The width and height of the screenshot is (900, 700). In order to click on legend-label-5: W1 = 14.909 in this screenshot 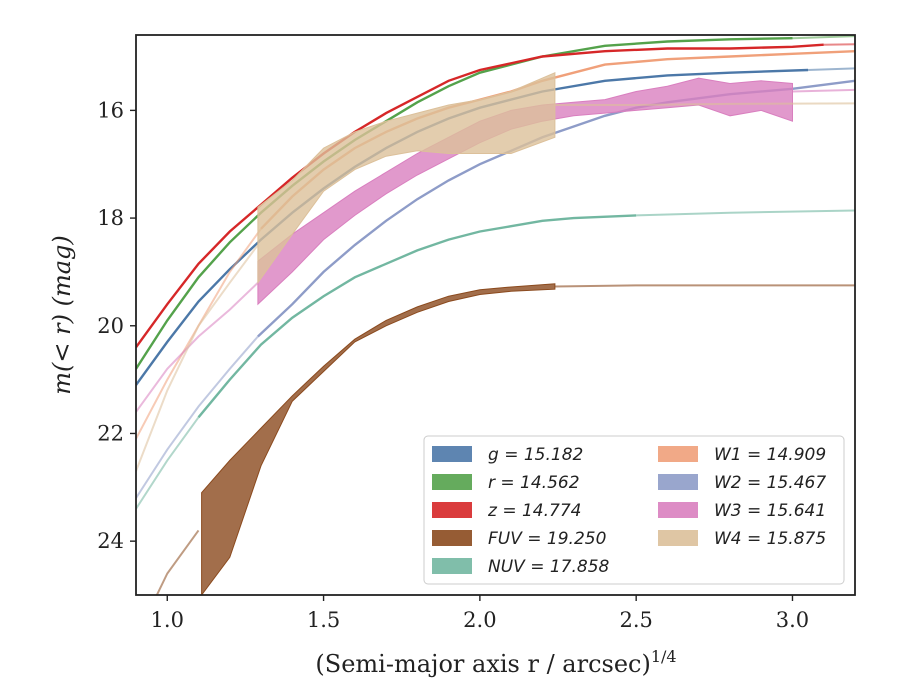, I will do `click(770, 455)`.